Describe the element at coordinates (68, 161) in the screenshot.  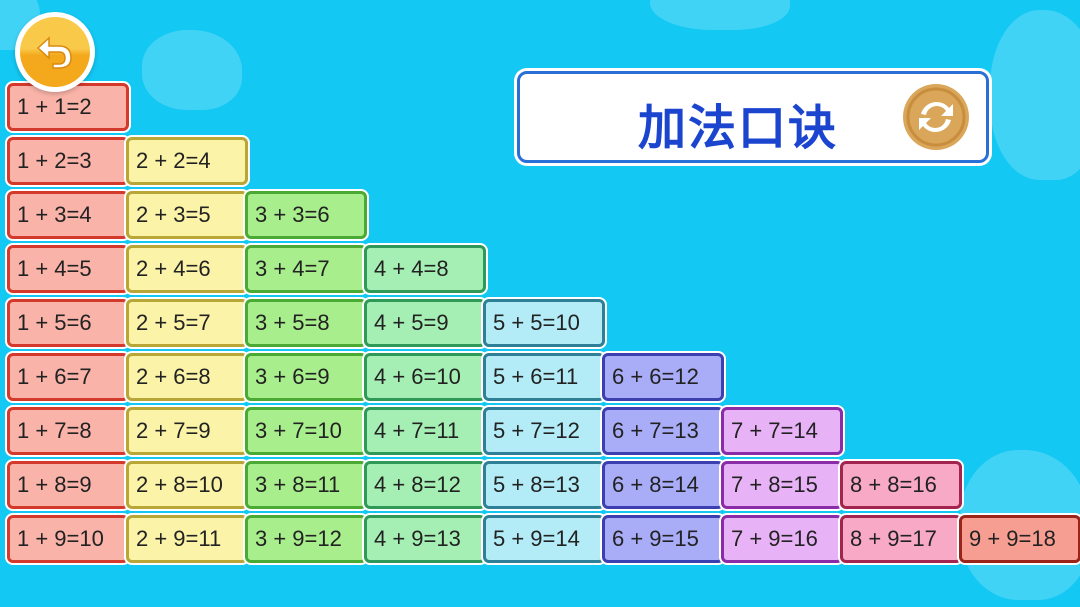
I see `equation-card: 1 + 2=3` at that location.